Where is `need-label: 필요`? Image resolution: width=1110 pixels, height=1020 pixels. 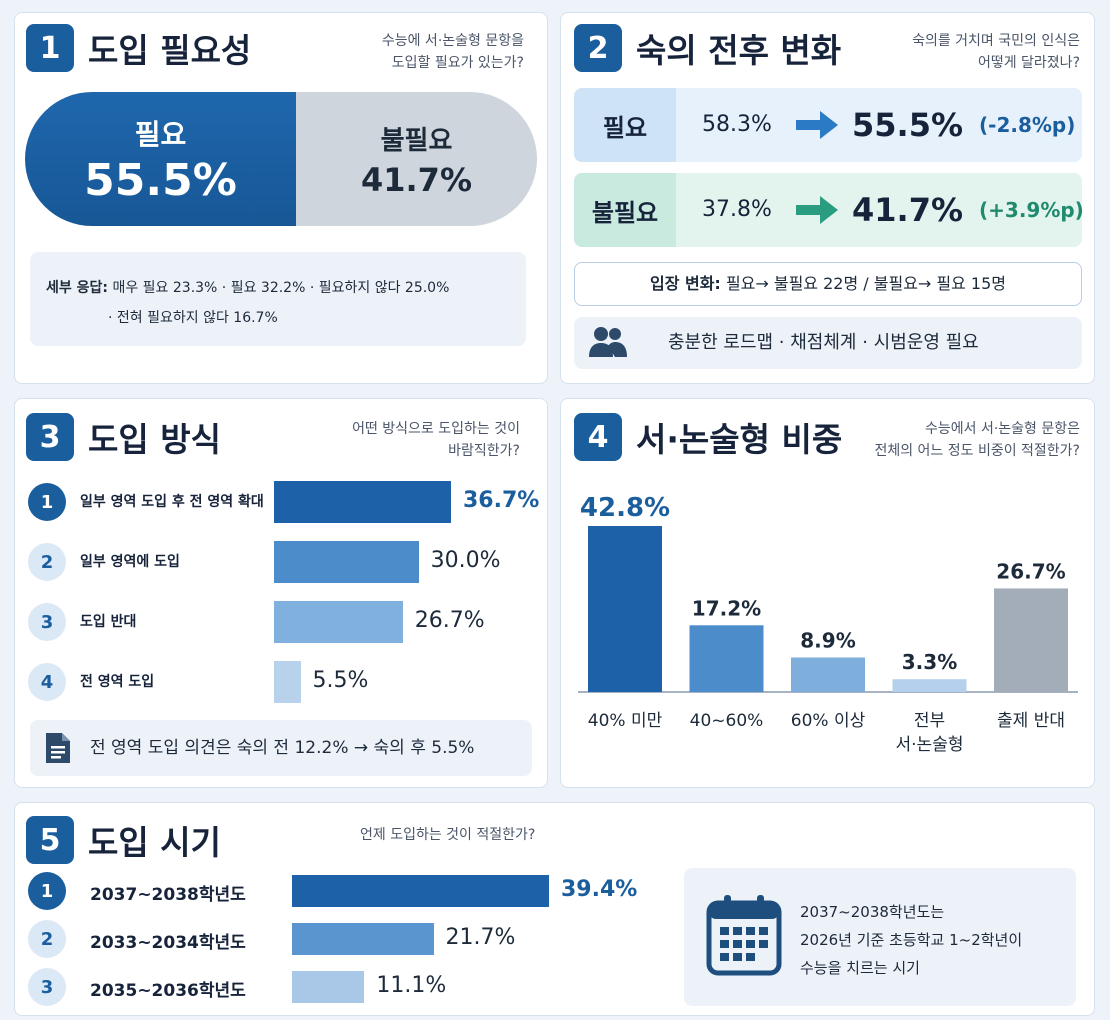
need-label: 필요 is located at coordinates (160, 134).